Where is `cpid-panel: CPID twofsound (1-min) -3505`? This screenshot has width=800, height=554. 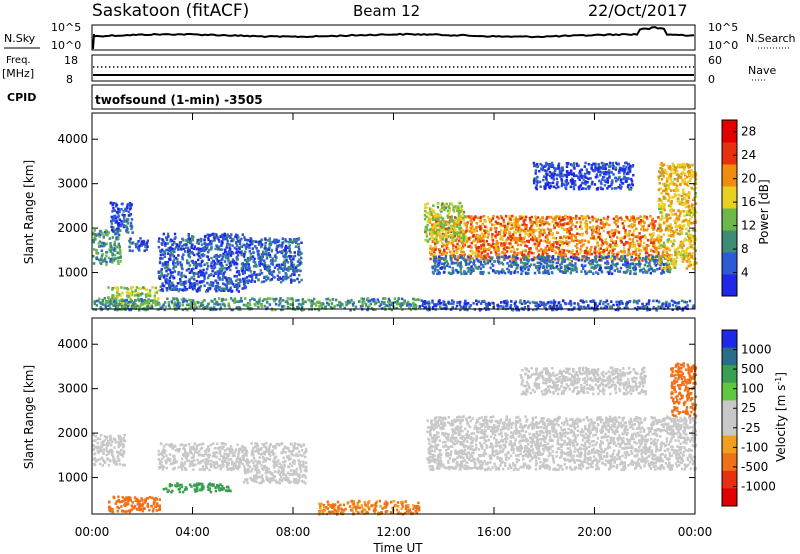
cpid-panel: CPID twofsound (1-min) -3505 is located at coordinates (351, 97).